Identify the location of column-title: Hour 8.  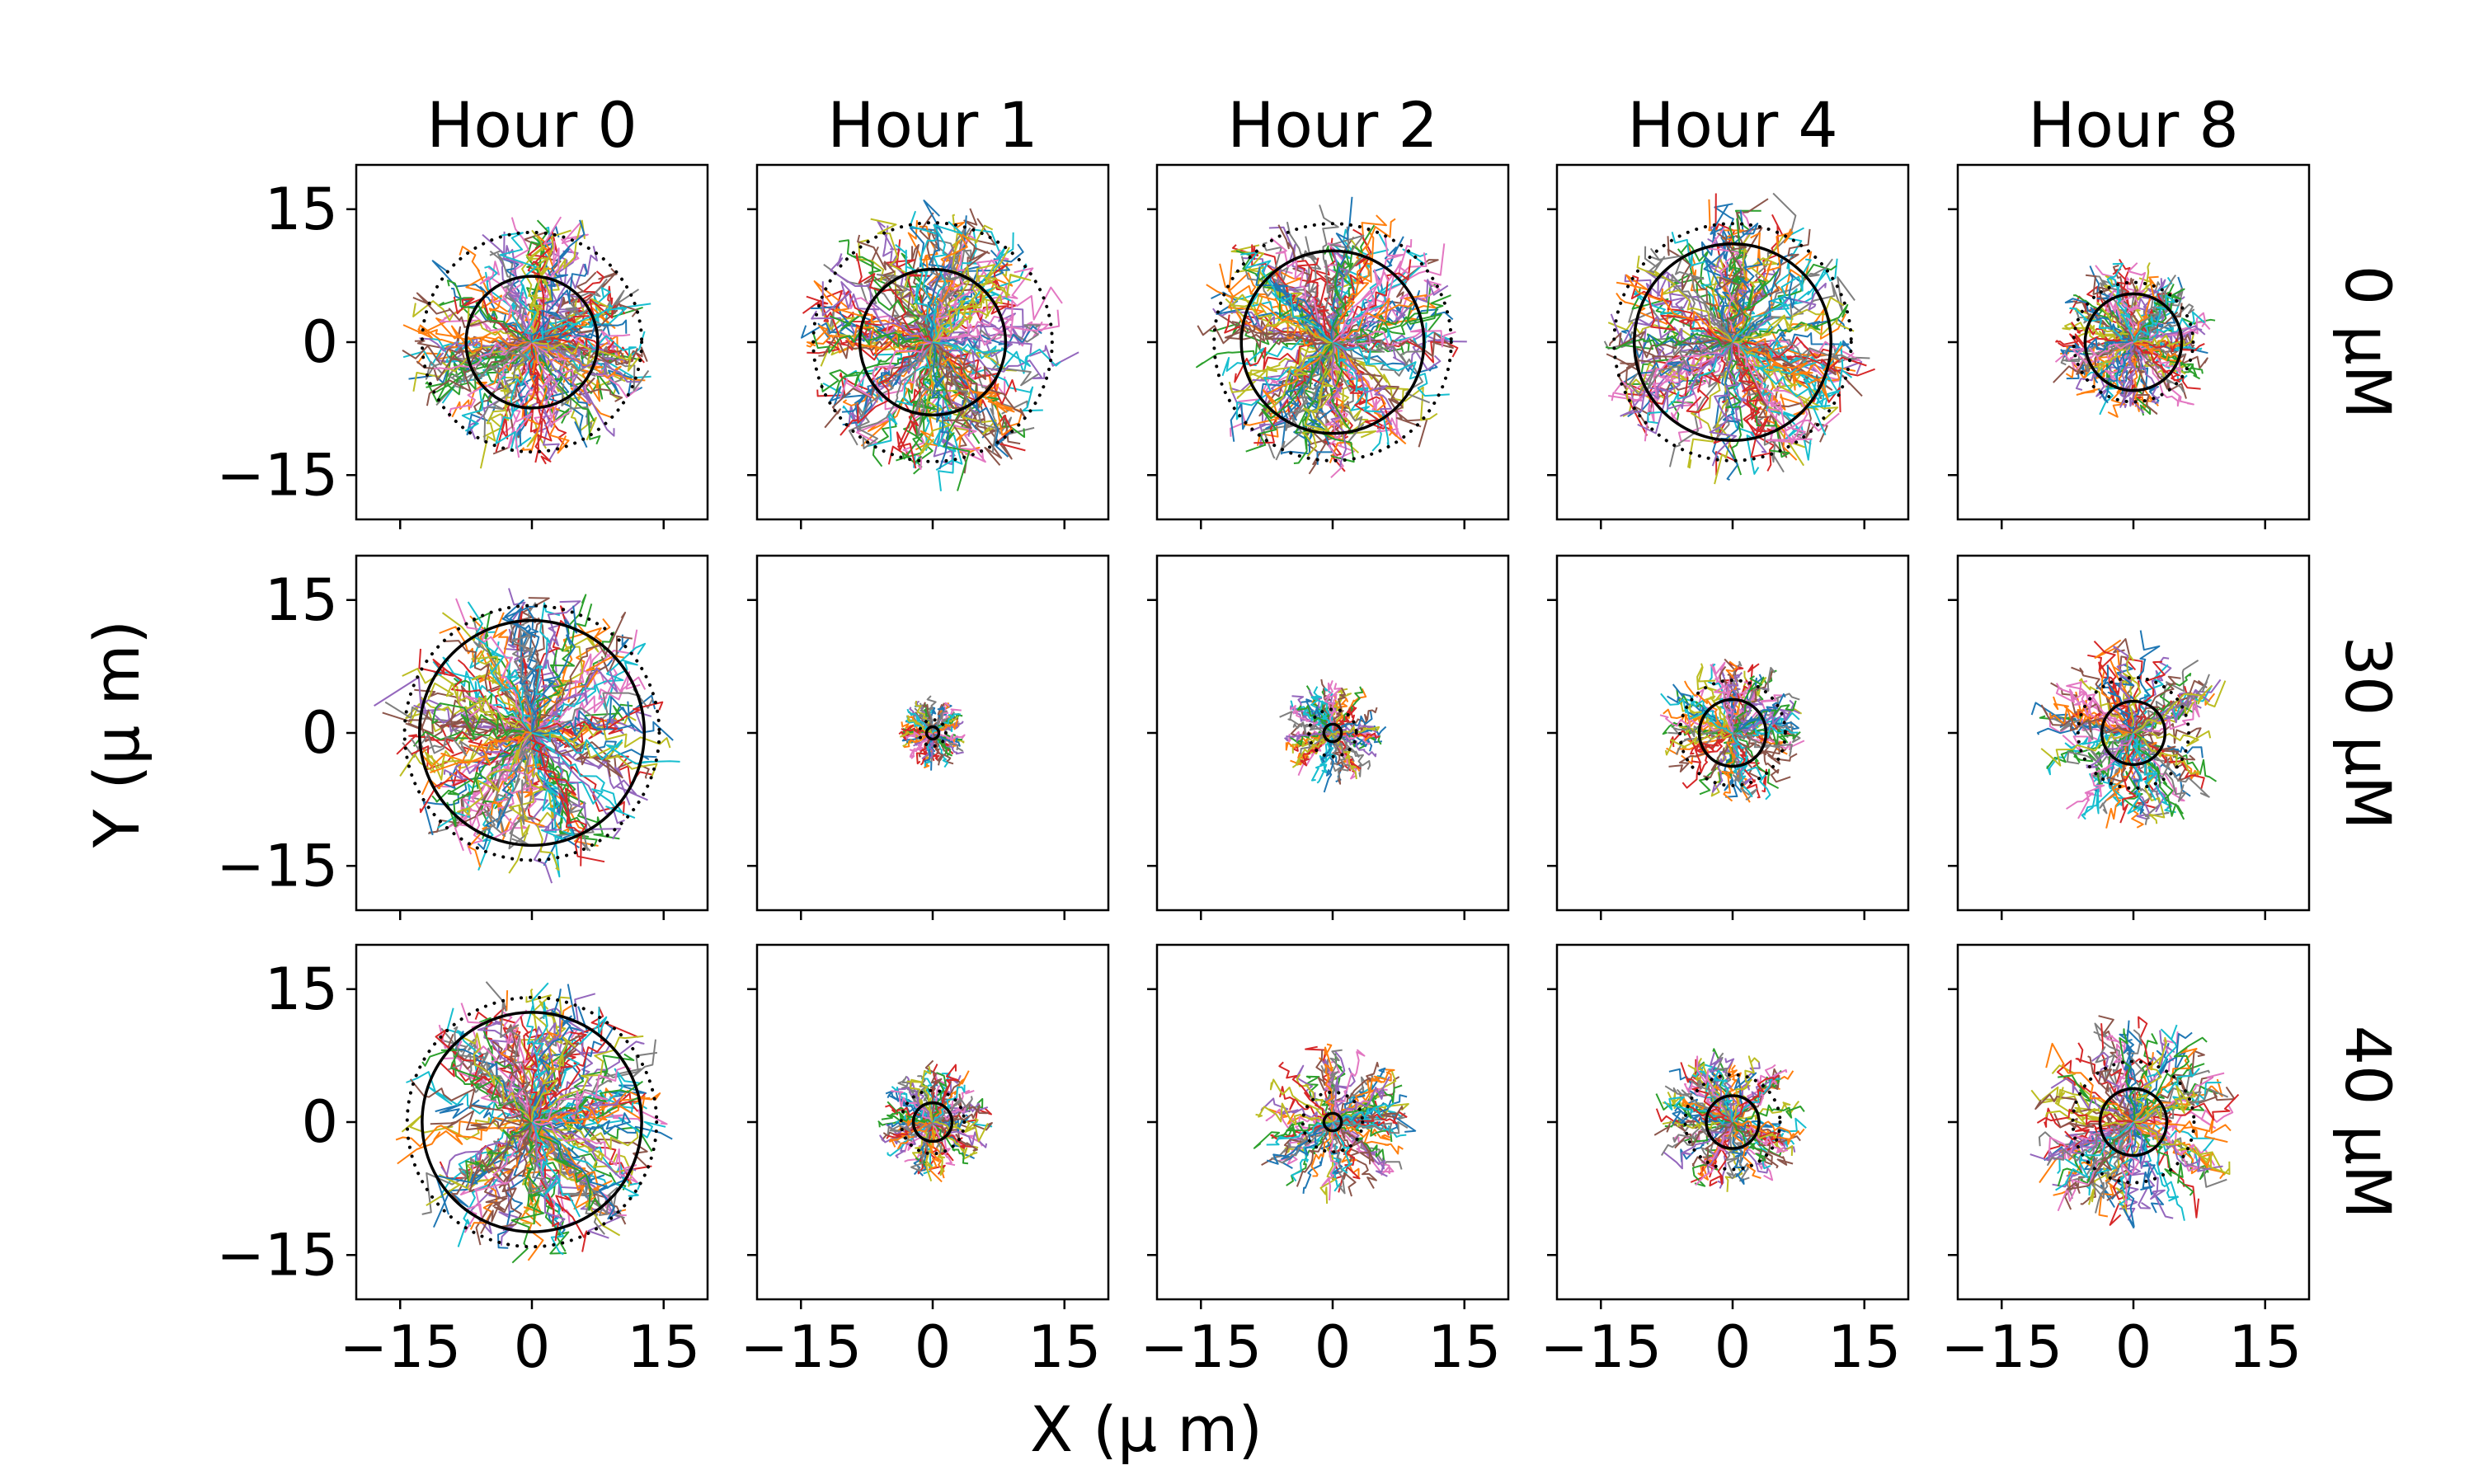
(2133, 125).